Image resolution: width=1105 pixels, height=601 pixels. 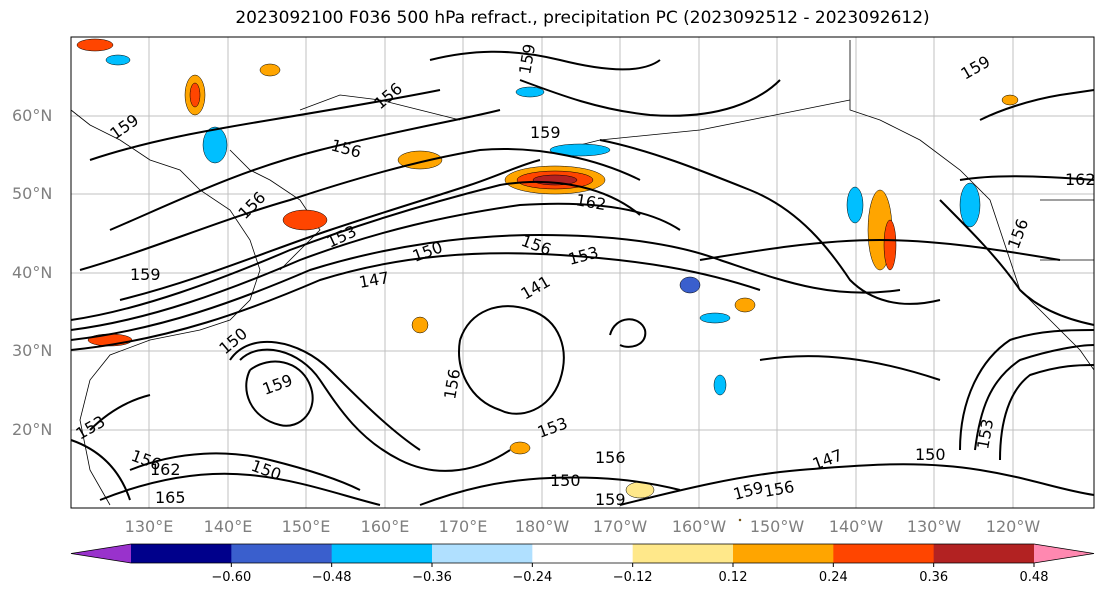 I want to click on colorbar-tick-label: −0.24, so click(x=532, y=577).